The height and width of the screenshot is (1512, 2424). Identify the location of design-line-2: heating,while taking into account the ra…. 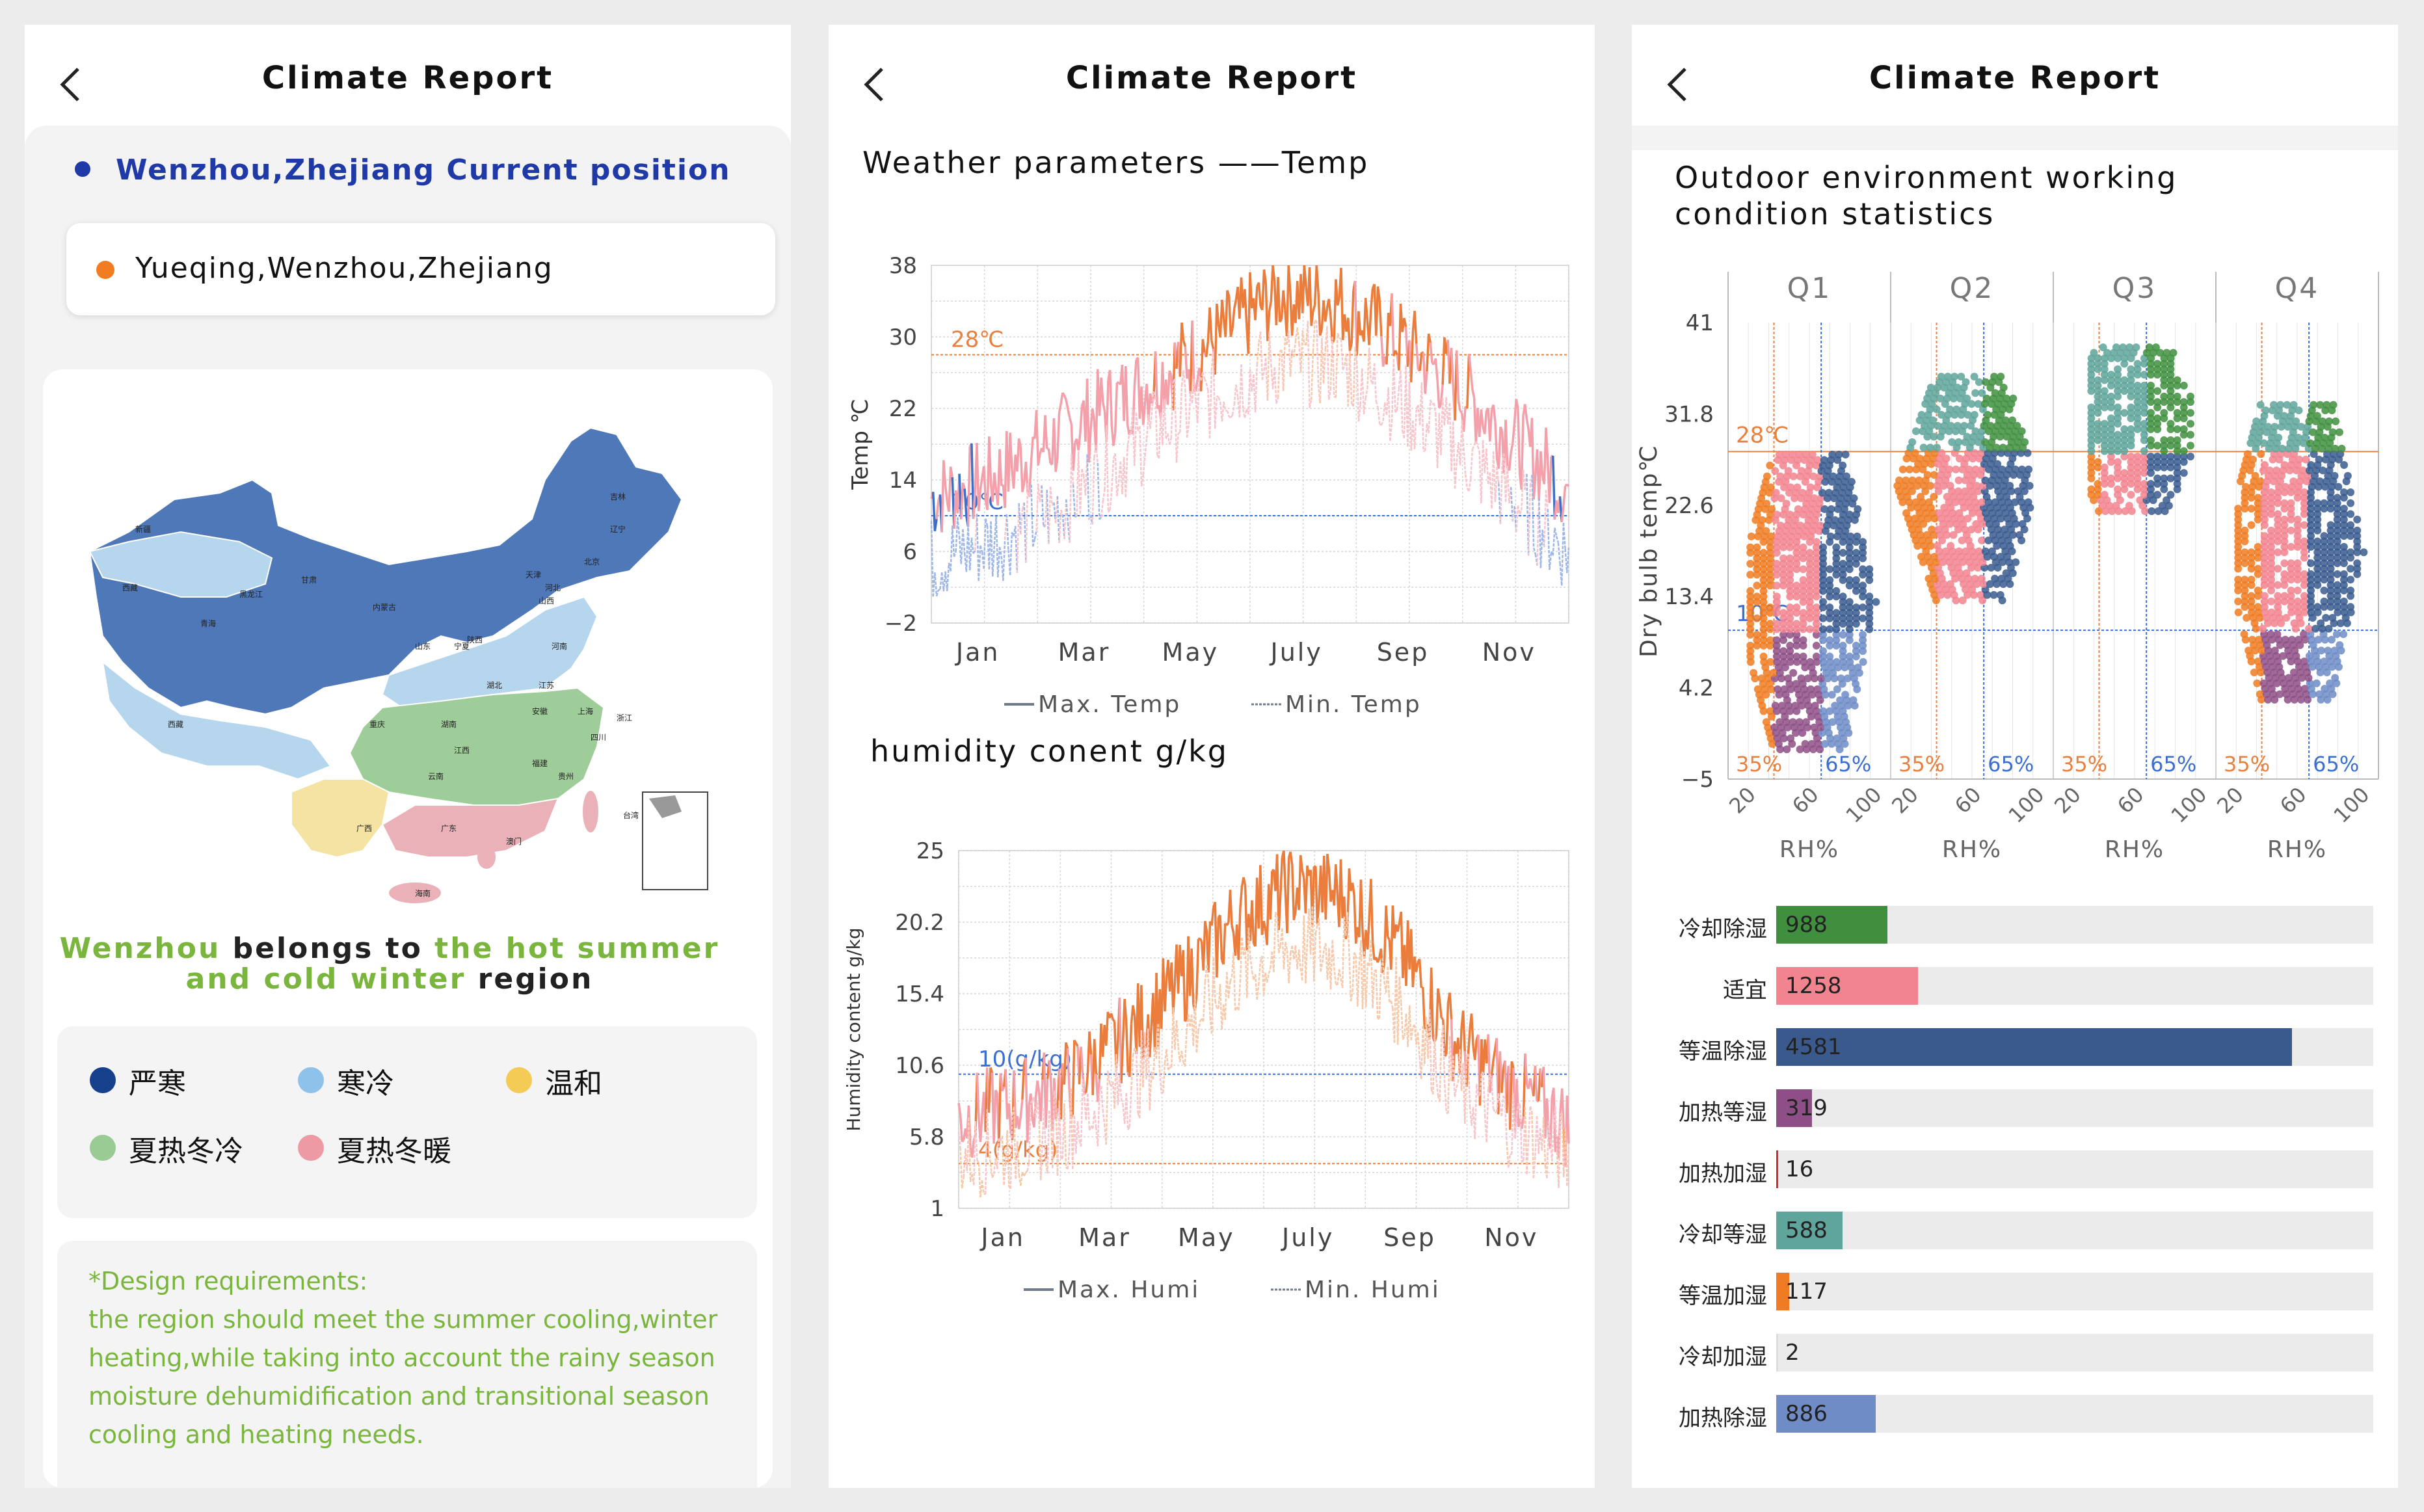
(401, 1358).